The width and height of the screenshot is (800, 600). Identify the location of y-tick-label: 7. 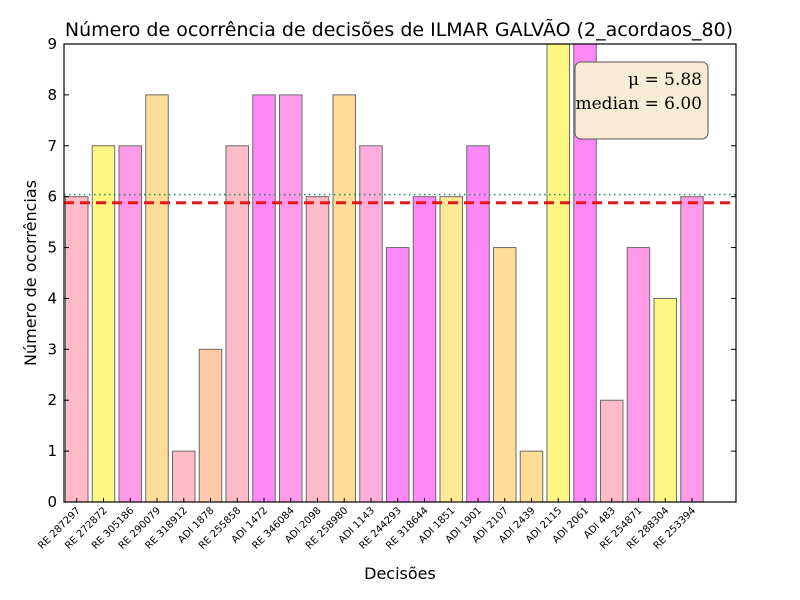
(52, 146).